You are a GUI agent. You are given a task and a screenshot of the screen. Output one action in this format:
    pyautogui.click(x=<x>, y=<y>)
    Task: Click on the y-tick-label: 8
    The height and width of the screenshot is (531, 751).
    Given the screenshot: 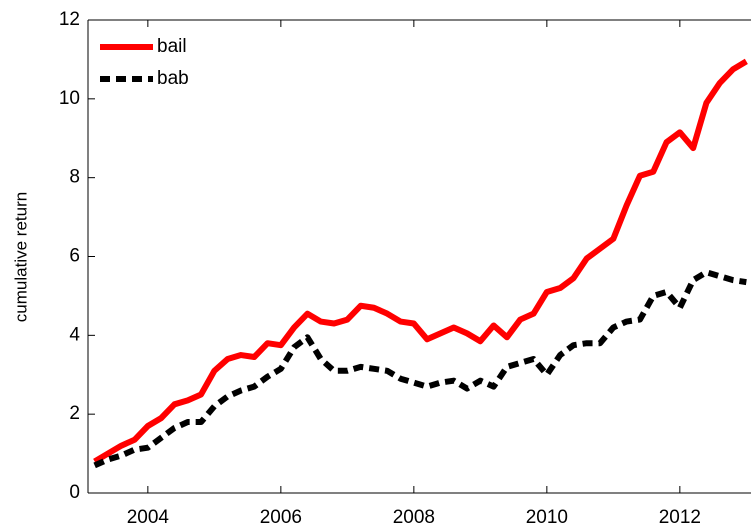 What is the action you would take?
    pyautogui.click(x=74, y=177)
    